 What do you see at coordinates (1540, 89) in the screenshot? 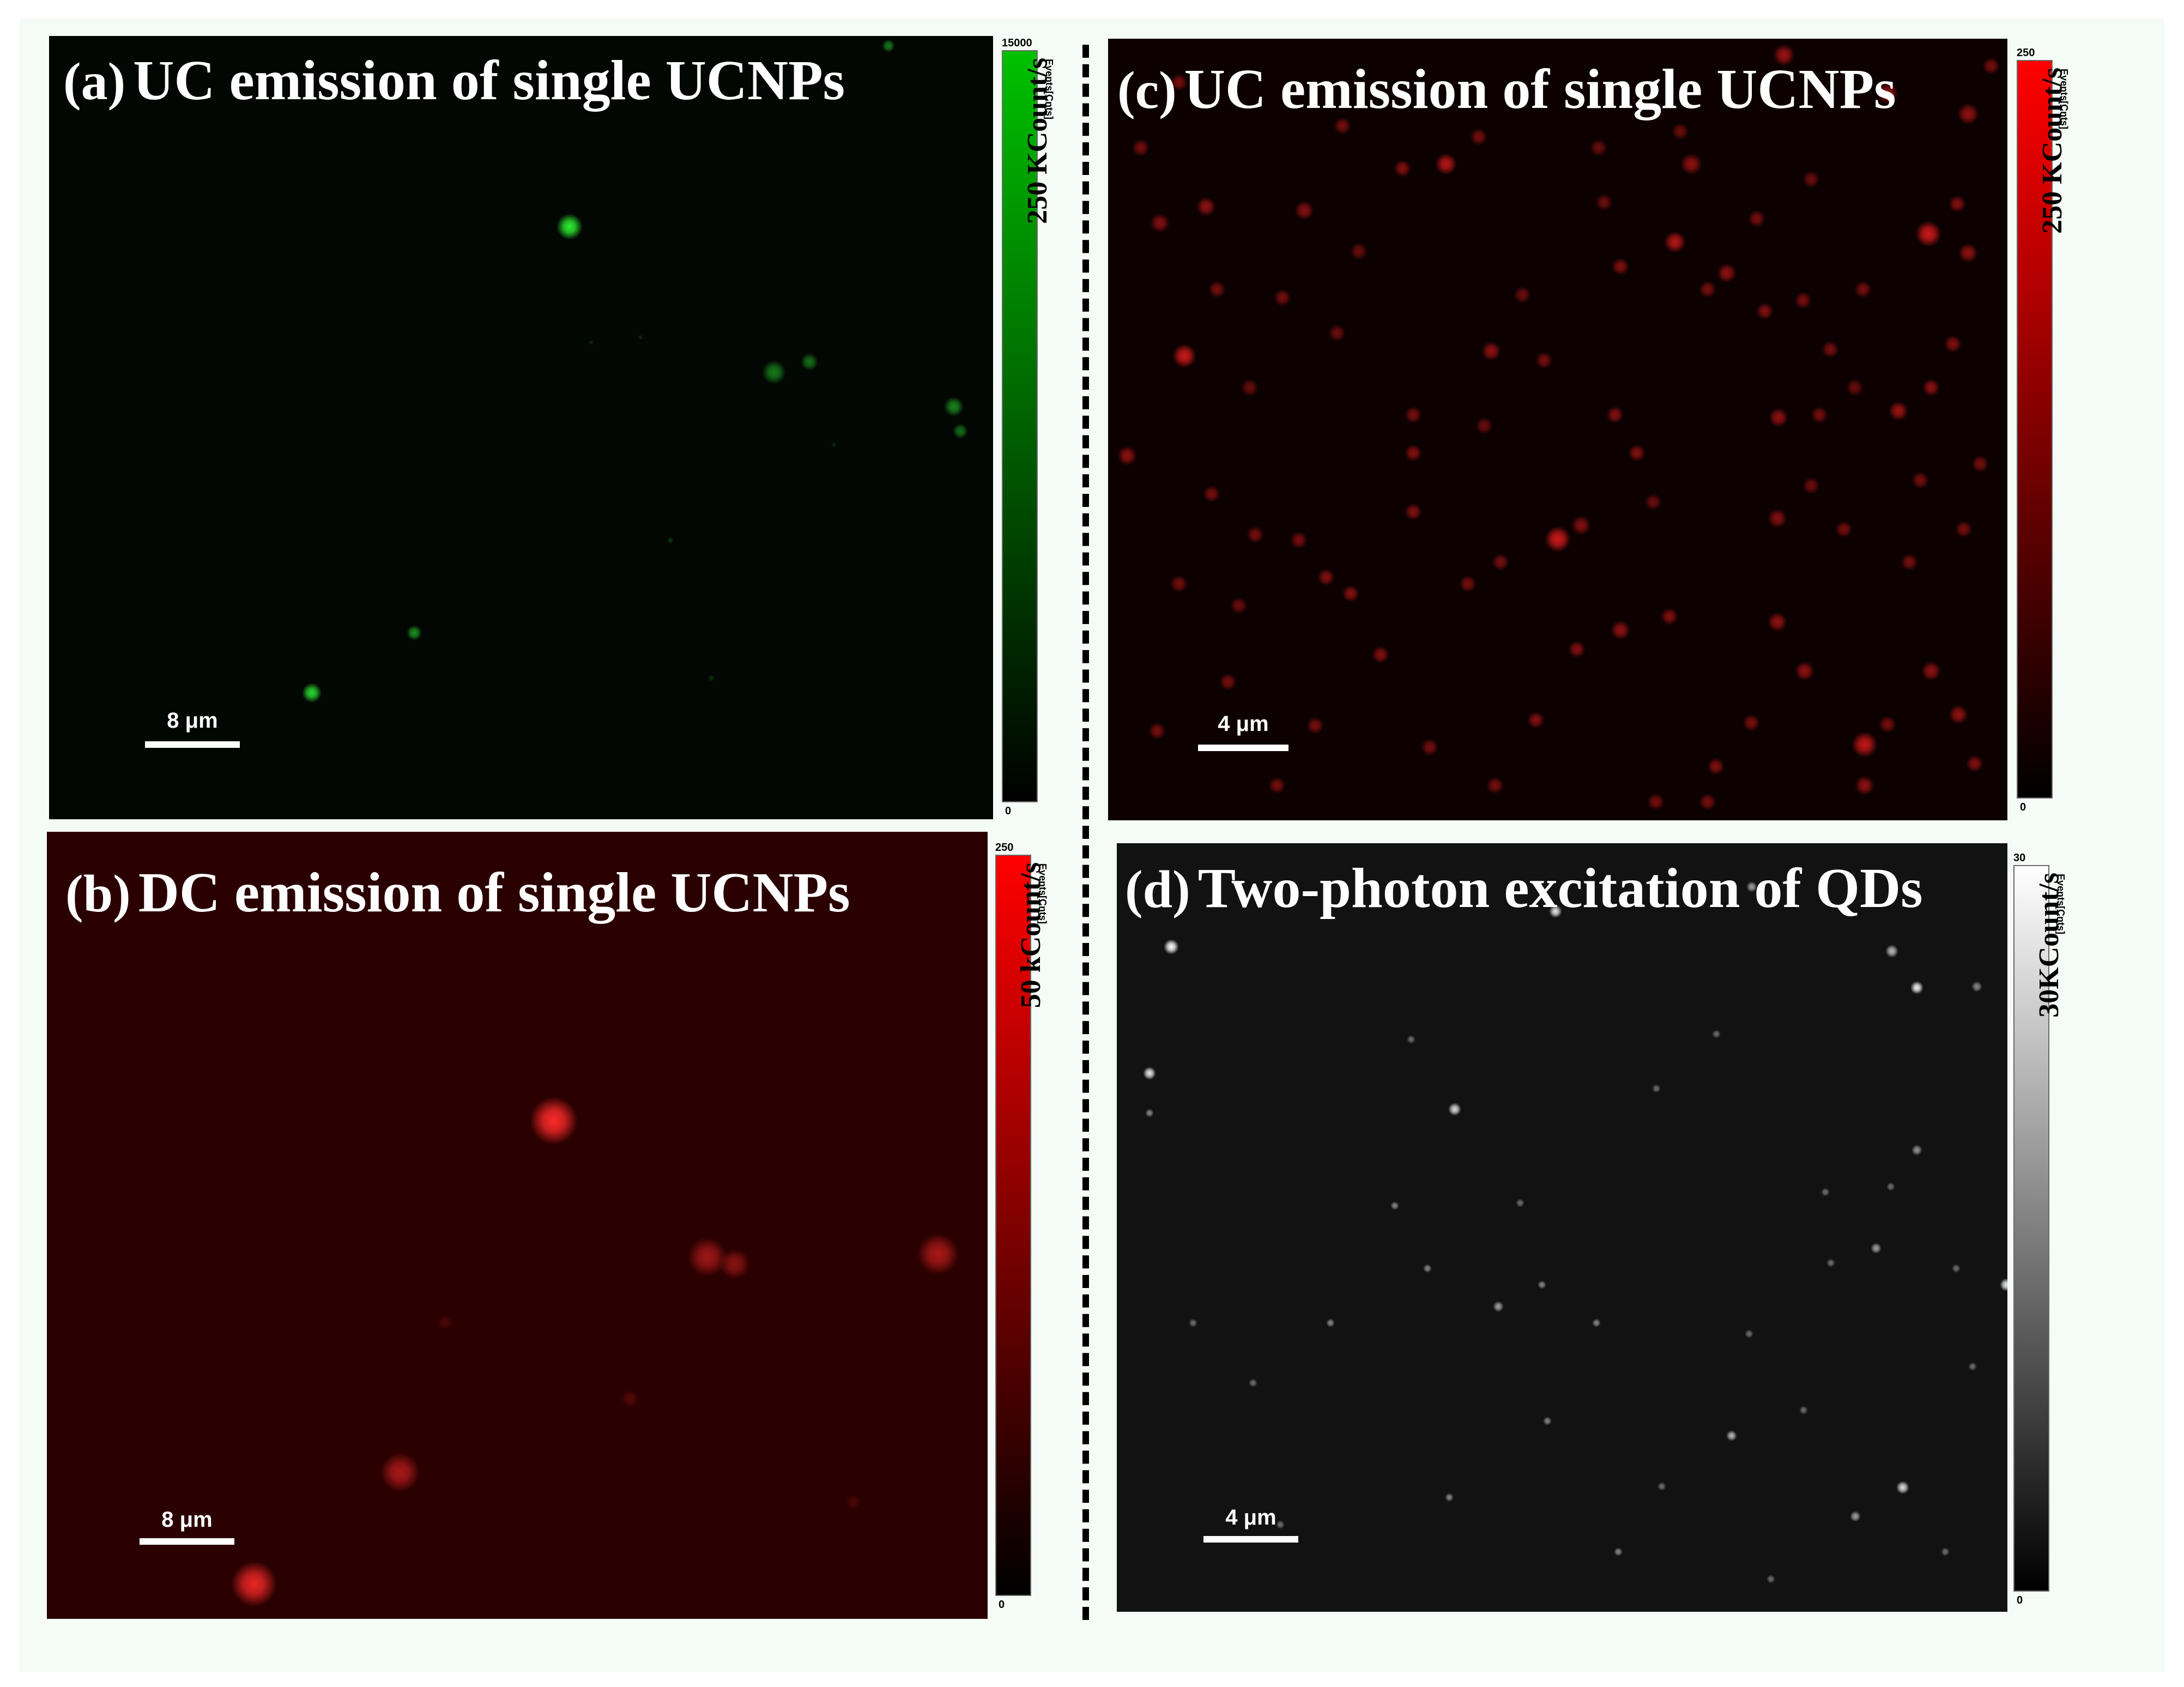
I see `panel-title-text: UC emission of single UCNPs` at bounding box center [1540, 89].